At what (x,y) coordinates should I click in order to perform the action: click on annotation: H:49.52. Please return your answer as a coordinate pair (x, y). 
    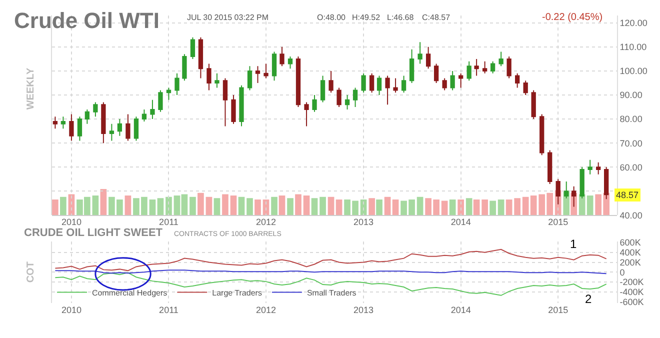
    Looking at the image, I should click on (366, 17).